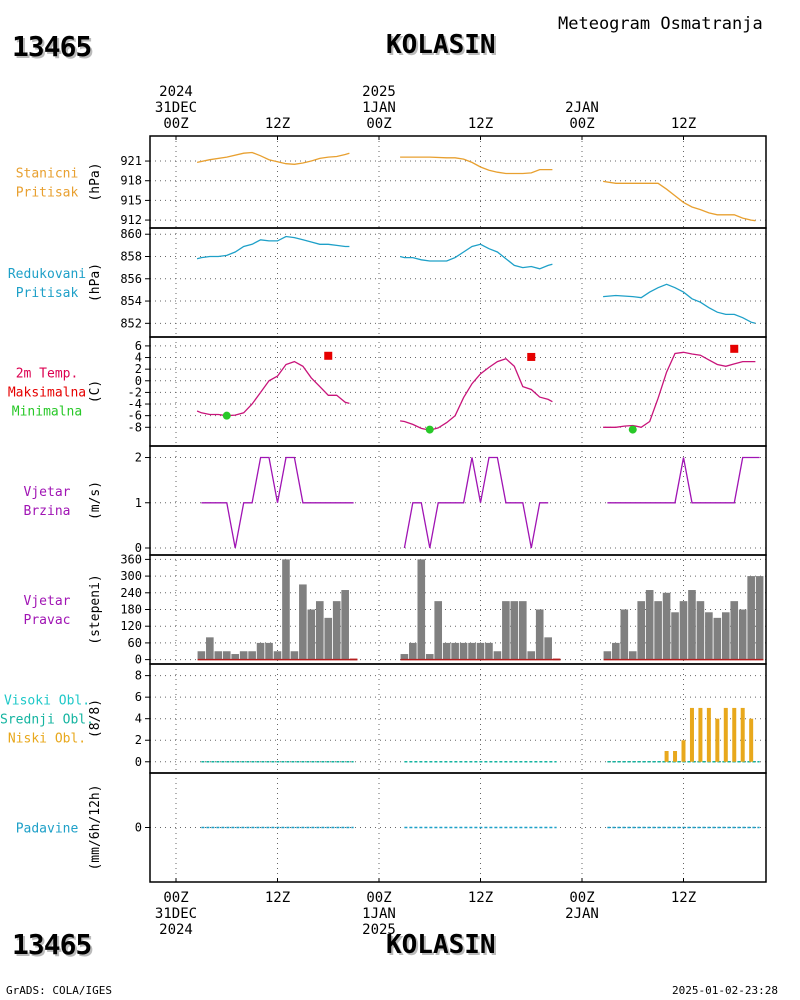 The height and width of the screenshot is (1000, 800). Describe the element at coordinates (95, 500) in the screenshot. I see `unit-label-windspeed: (m/s)` at that location.